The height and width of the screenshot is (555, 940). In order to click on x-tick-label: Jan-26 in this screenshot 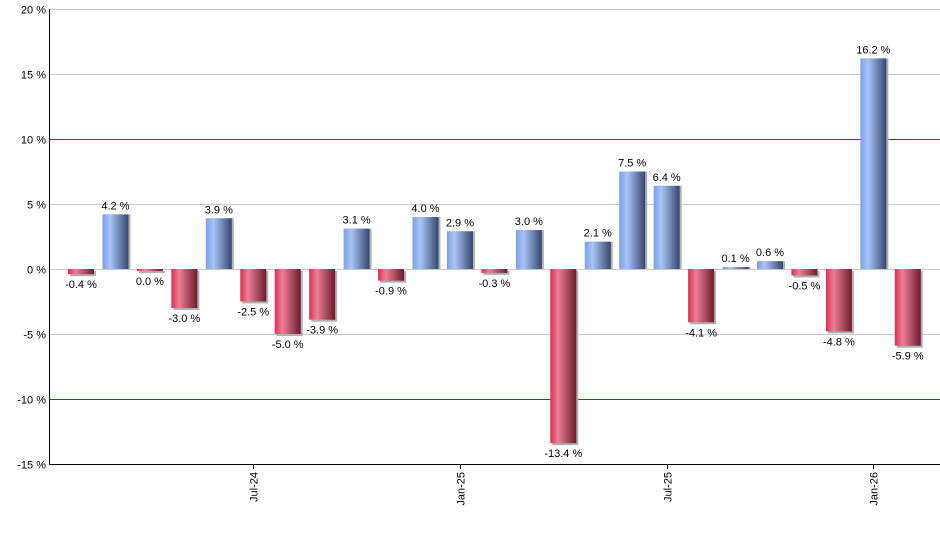, I will do `click(875, 489)`.